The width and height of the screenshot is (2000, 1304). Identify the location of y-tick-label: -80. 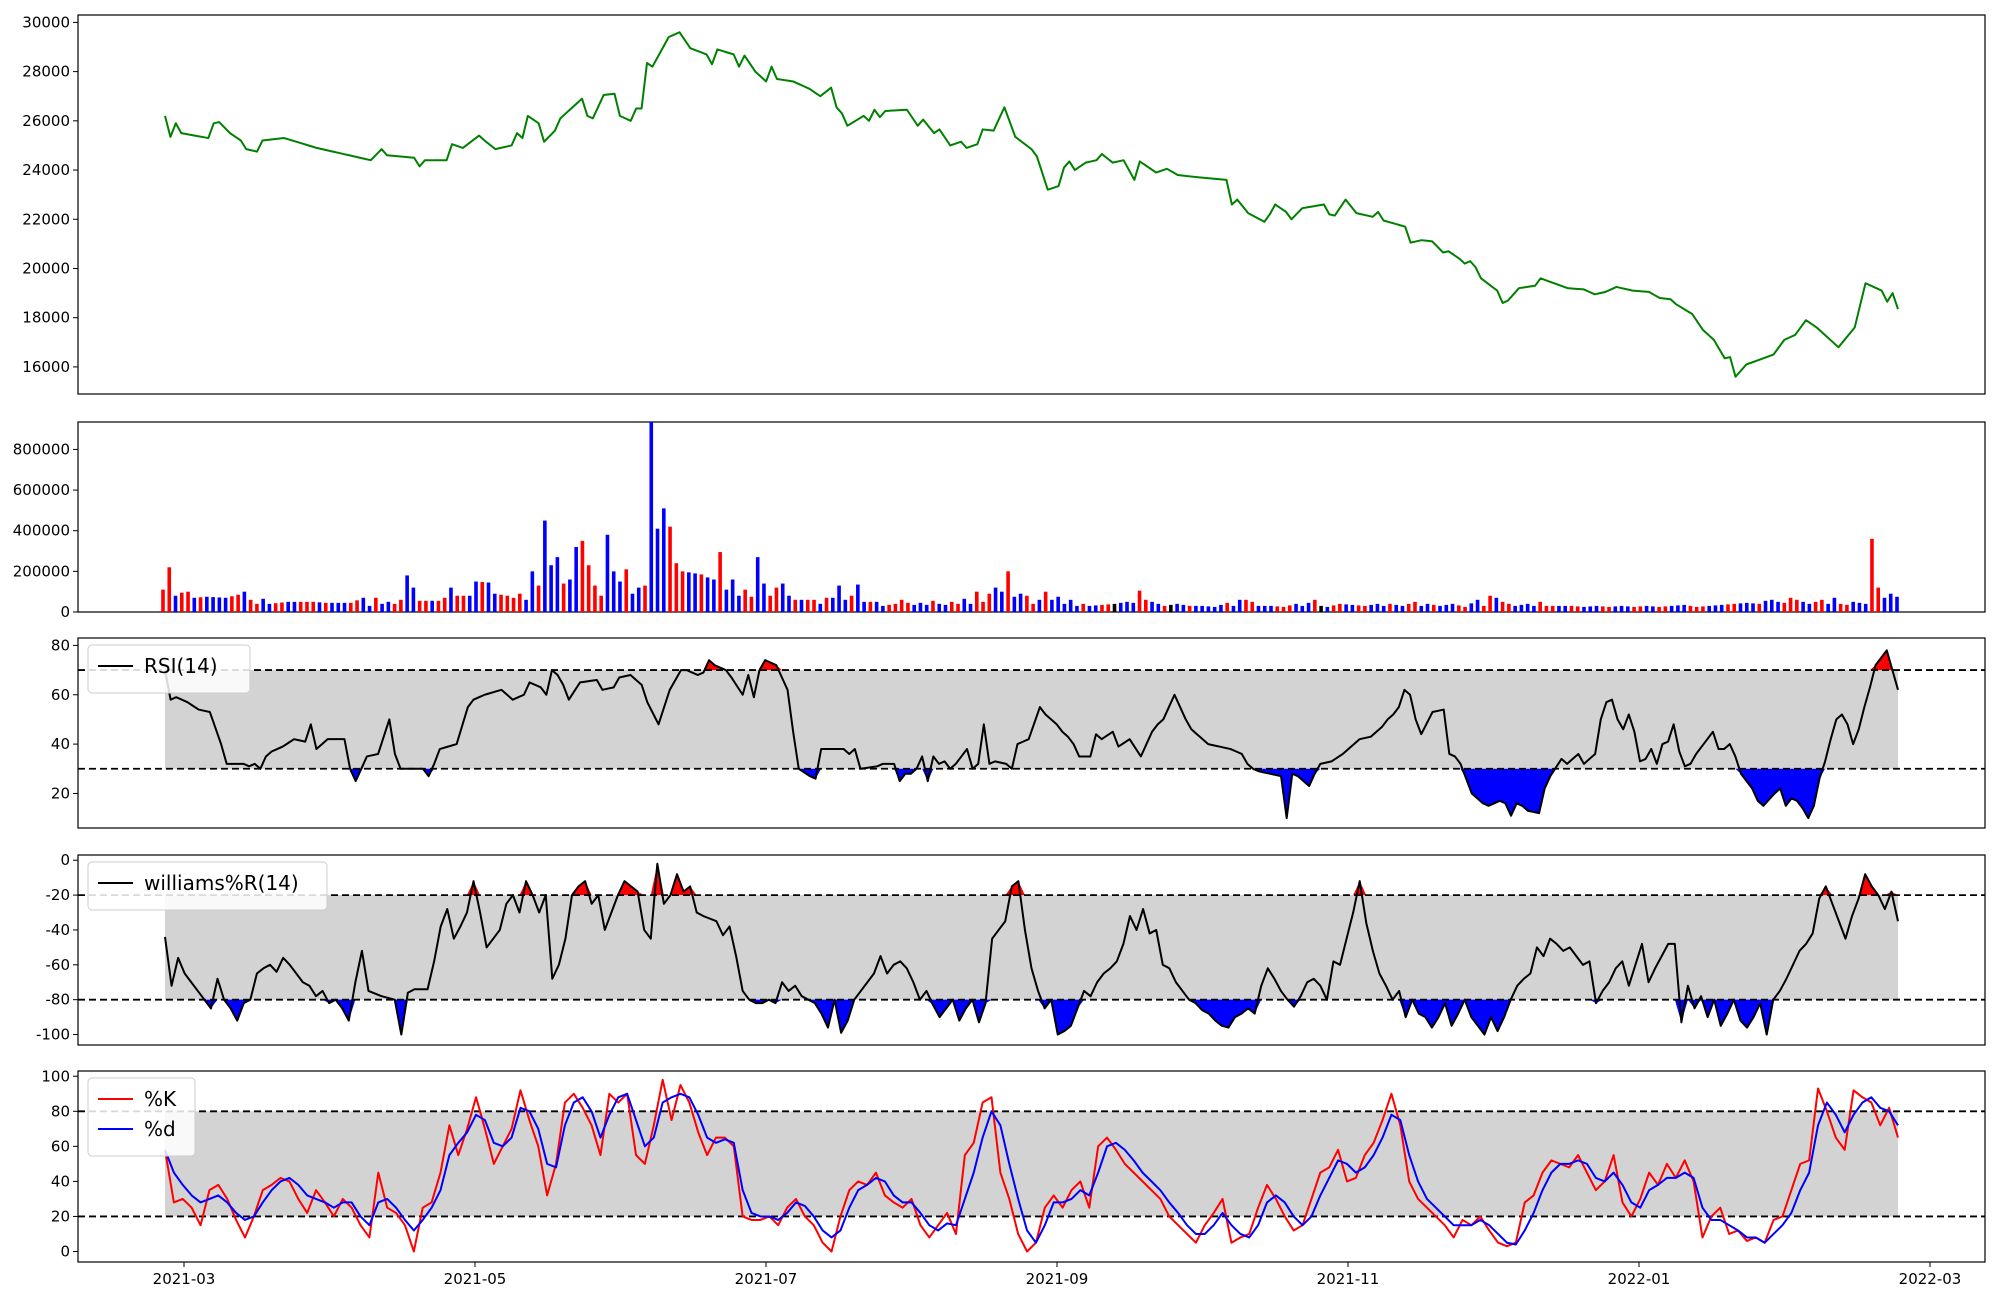
(58, 1000).